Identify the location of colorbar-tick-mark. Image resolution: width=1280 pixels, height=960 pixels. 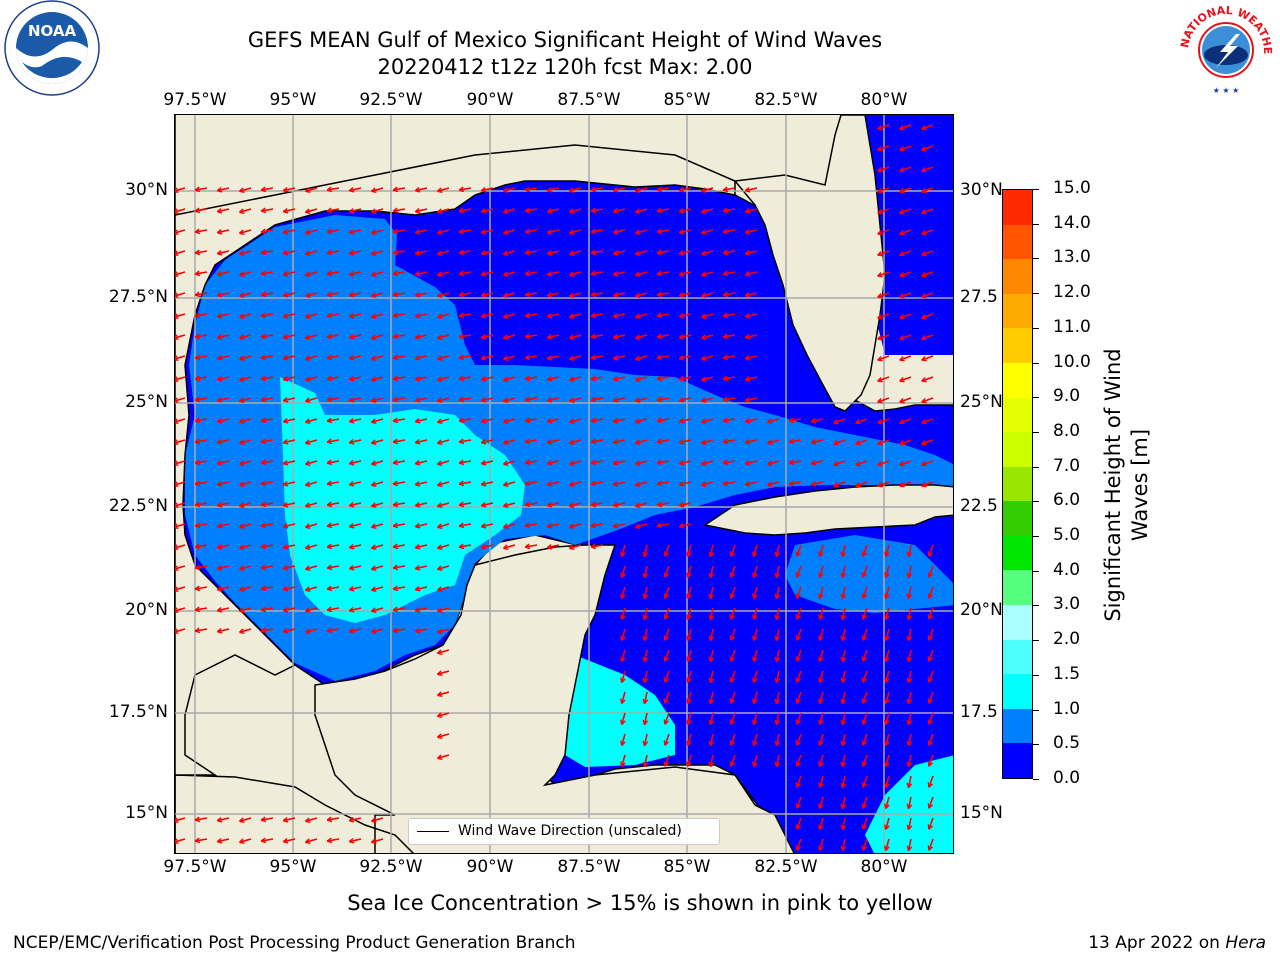
(1036, 675).